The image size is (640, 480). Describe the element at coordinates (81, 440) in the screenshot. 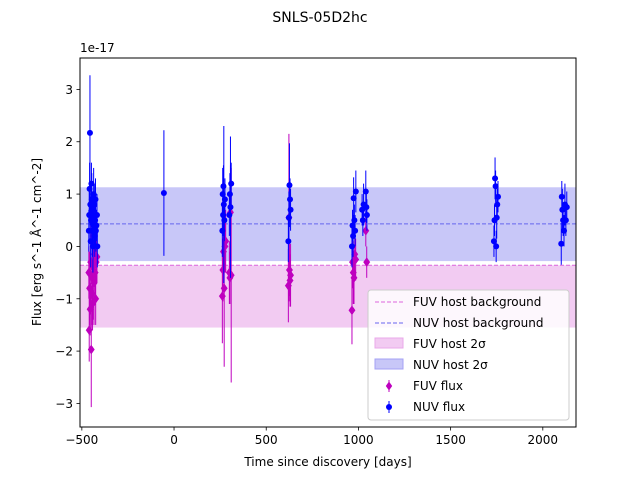

I see `x-tick-label: −500` at that location.